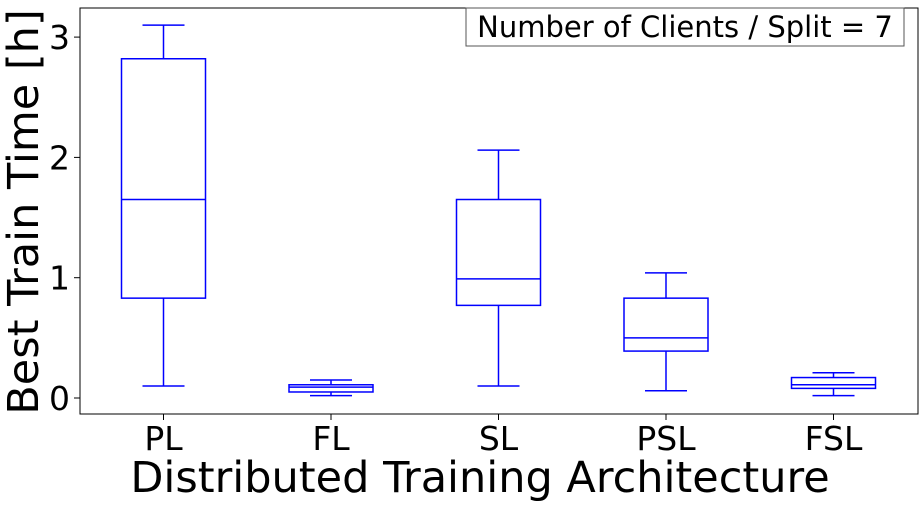 Image resolution: width=924 pixels, height=507 pixels. What do you see at coordinates (59, 278) in the screenshot?
I see `y-tick-label: 1` at bounding box center [59, 278].